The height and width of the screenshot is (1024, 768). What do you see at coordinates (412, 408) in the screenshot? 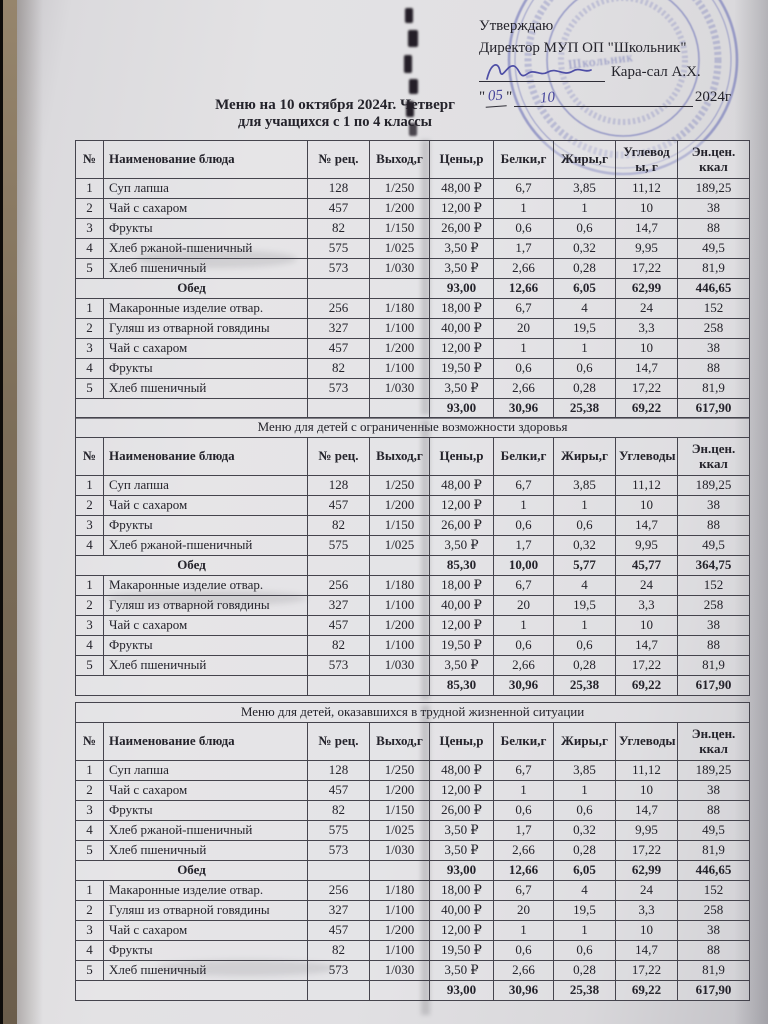
I see `total-row: 93,00 30,96 25,38 69,22 617,90` at bounding box center [412, 408].